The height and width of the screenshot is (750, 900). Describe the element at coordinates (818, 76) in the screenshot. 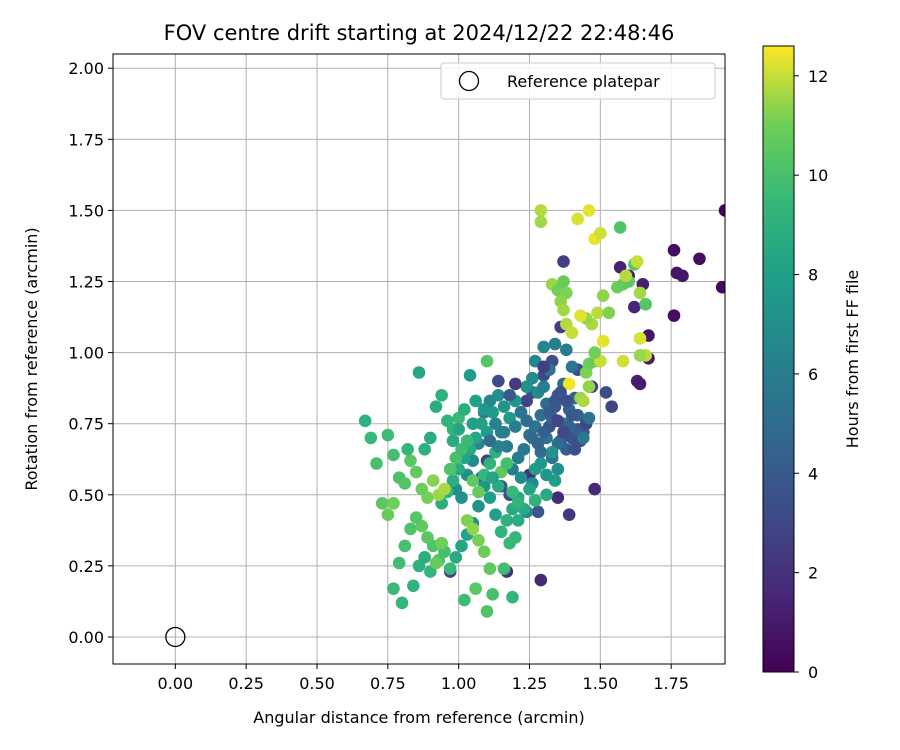

I see `colorbar-tick-label: 12` at that location.